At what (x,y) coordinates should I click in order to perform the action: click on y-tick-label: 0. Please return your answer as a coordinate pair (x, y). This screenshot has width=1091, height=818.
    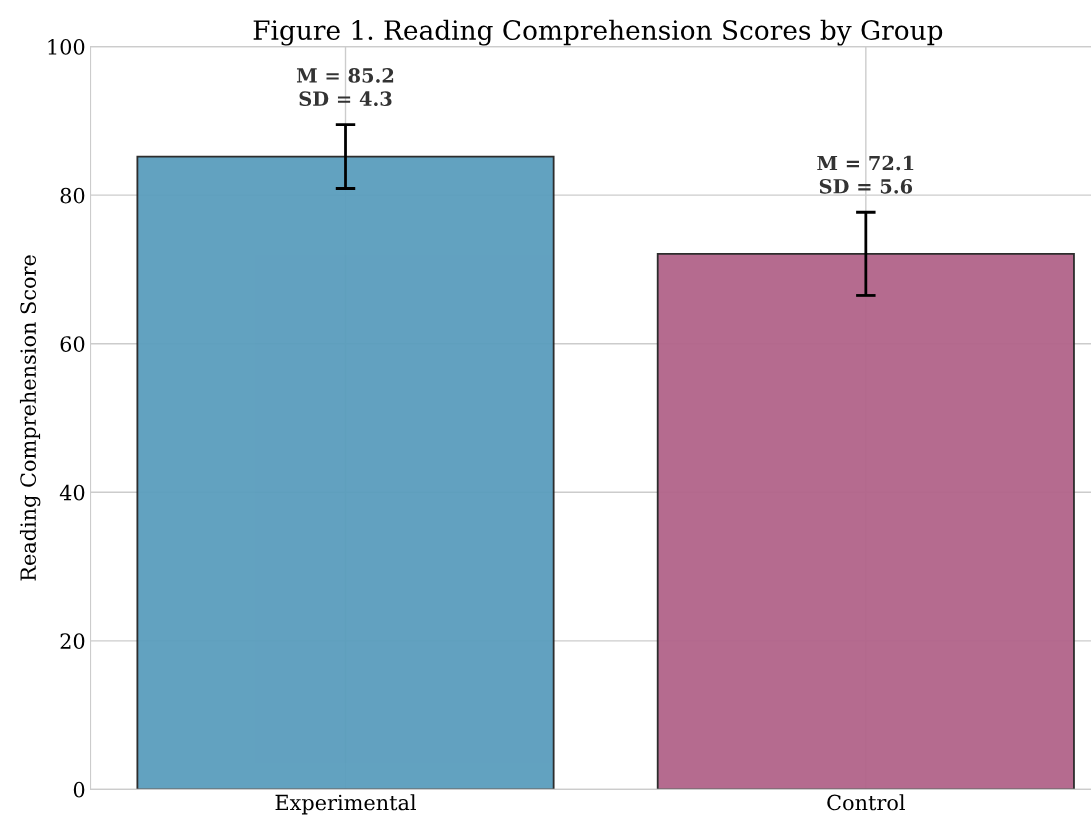
    Looking at the image, I should click on (79, 789).